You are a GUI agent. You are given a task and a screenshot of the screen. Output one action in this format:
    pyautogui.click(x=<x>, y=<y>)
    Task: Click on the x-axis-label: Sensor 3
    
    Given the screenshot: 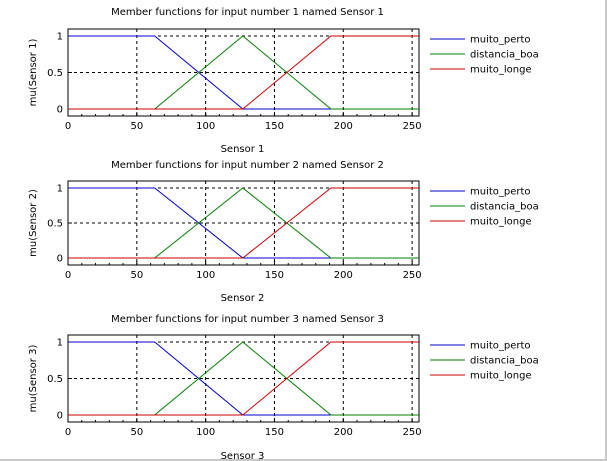 What is the action you would take?
    pyautogui.click(x=243, y=456)
    